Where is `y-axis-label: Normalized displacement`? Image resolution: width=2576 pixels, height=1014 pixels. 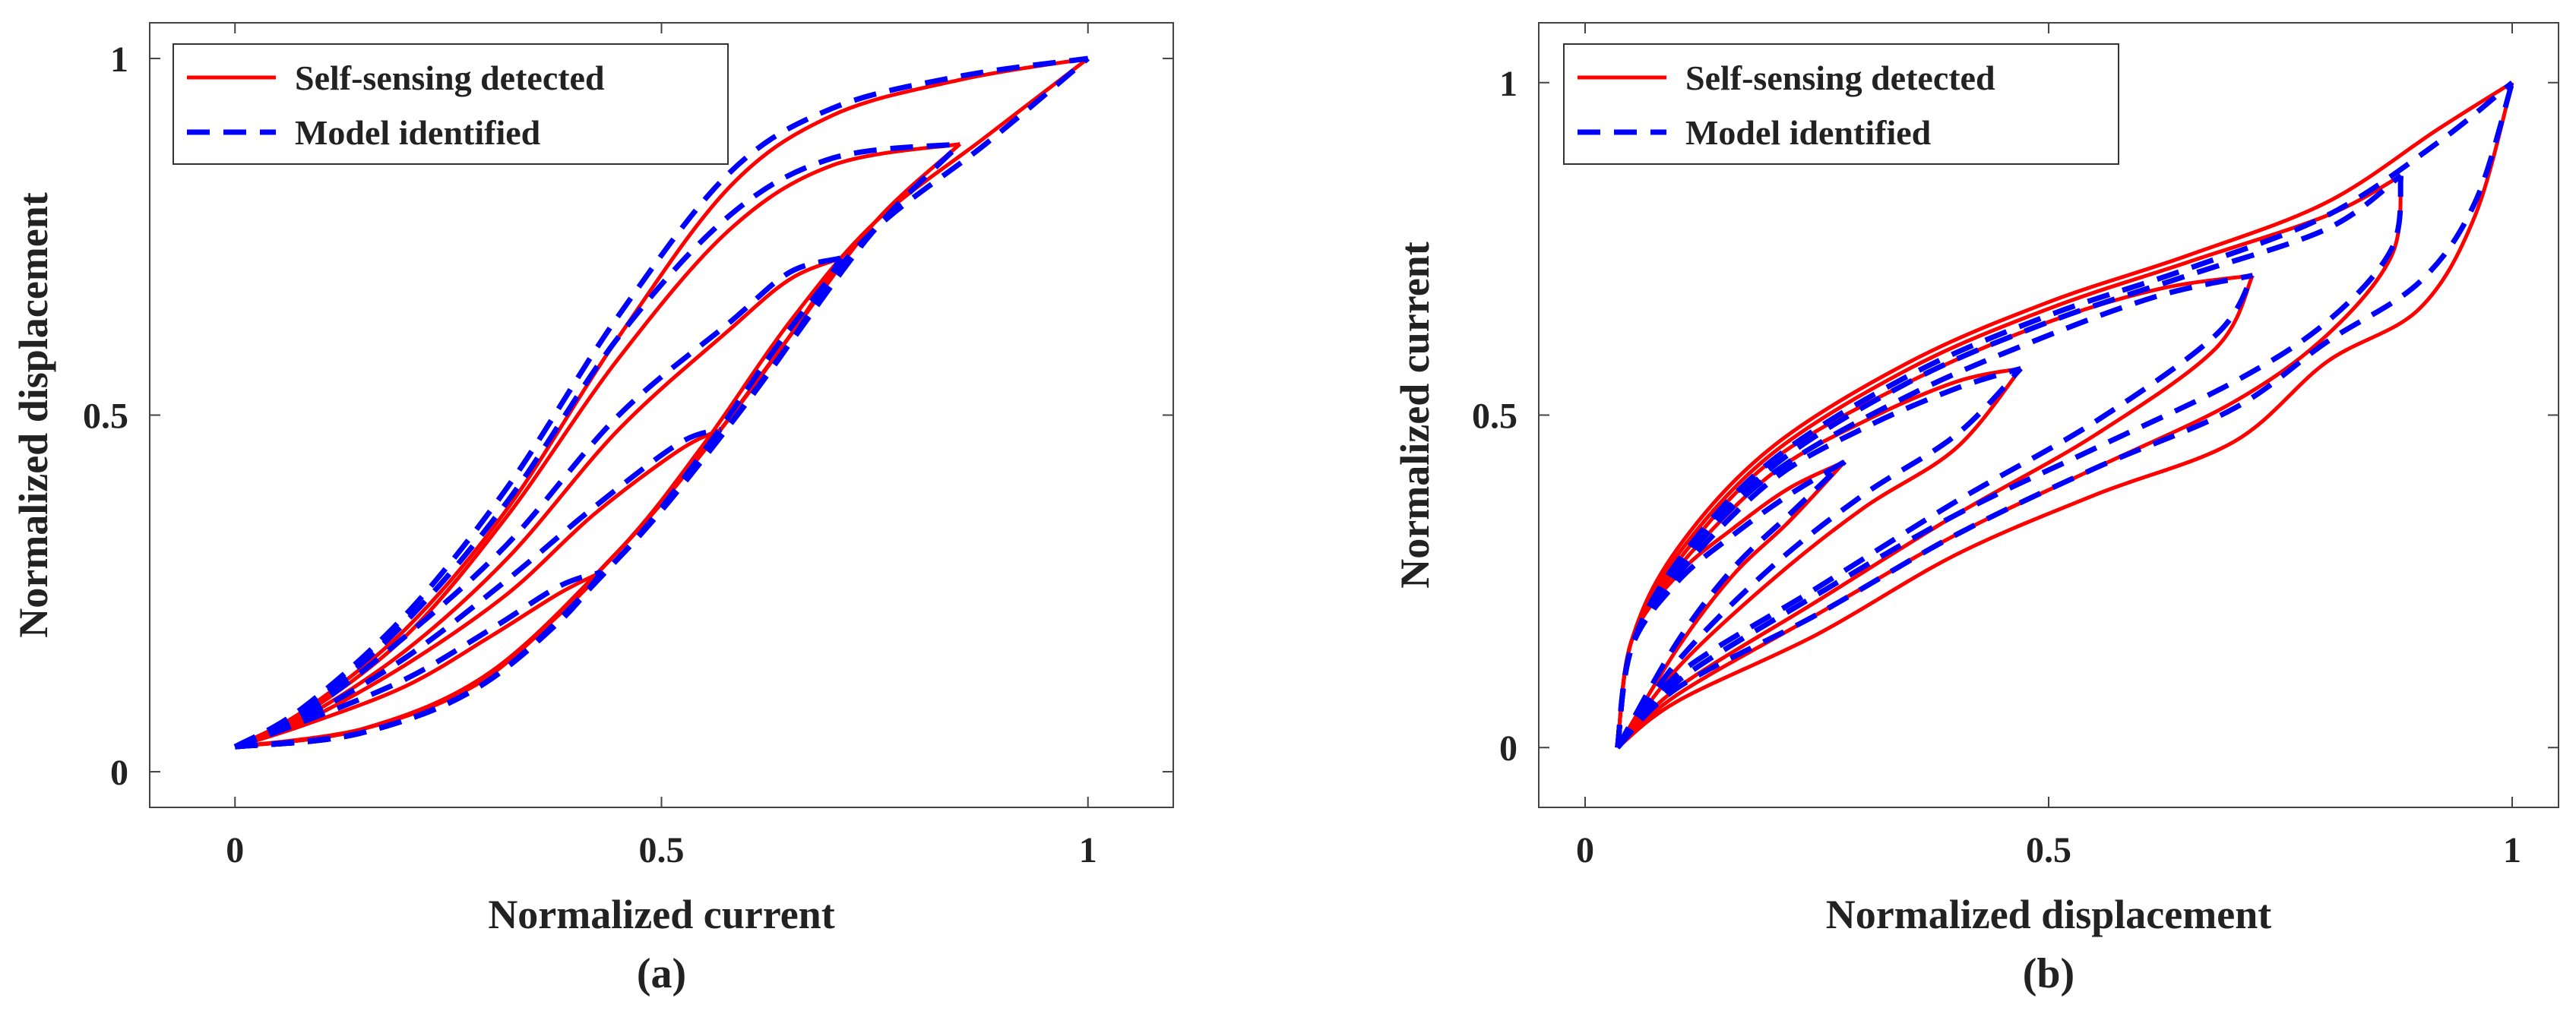
y-axis-label: Normalized displacement is located at coordinates (33, 414).